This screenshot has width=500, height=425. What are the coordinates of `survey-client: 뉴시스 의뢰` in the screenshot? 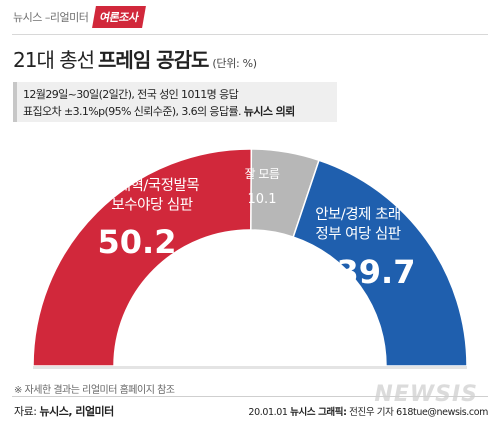 It's located at (269, 111).